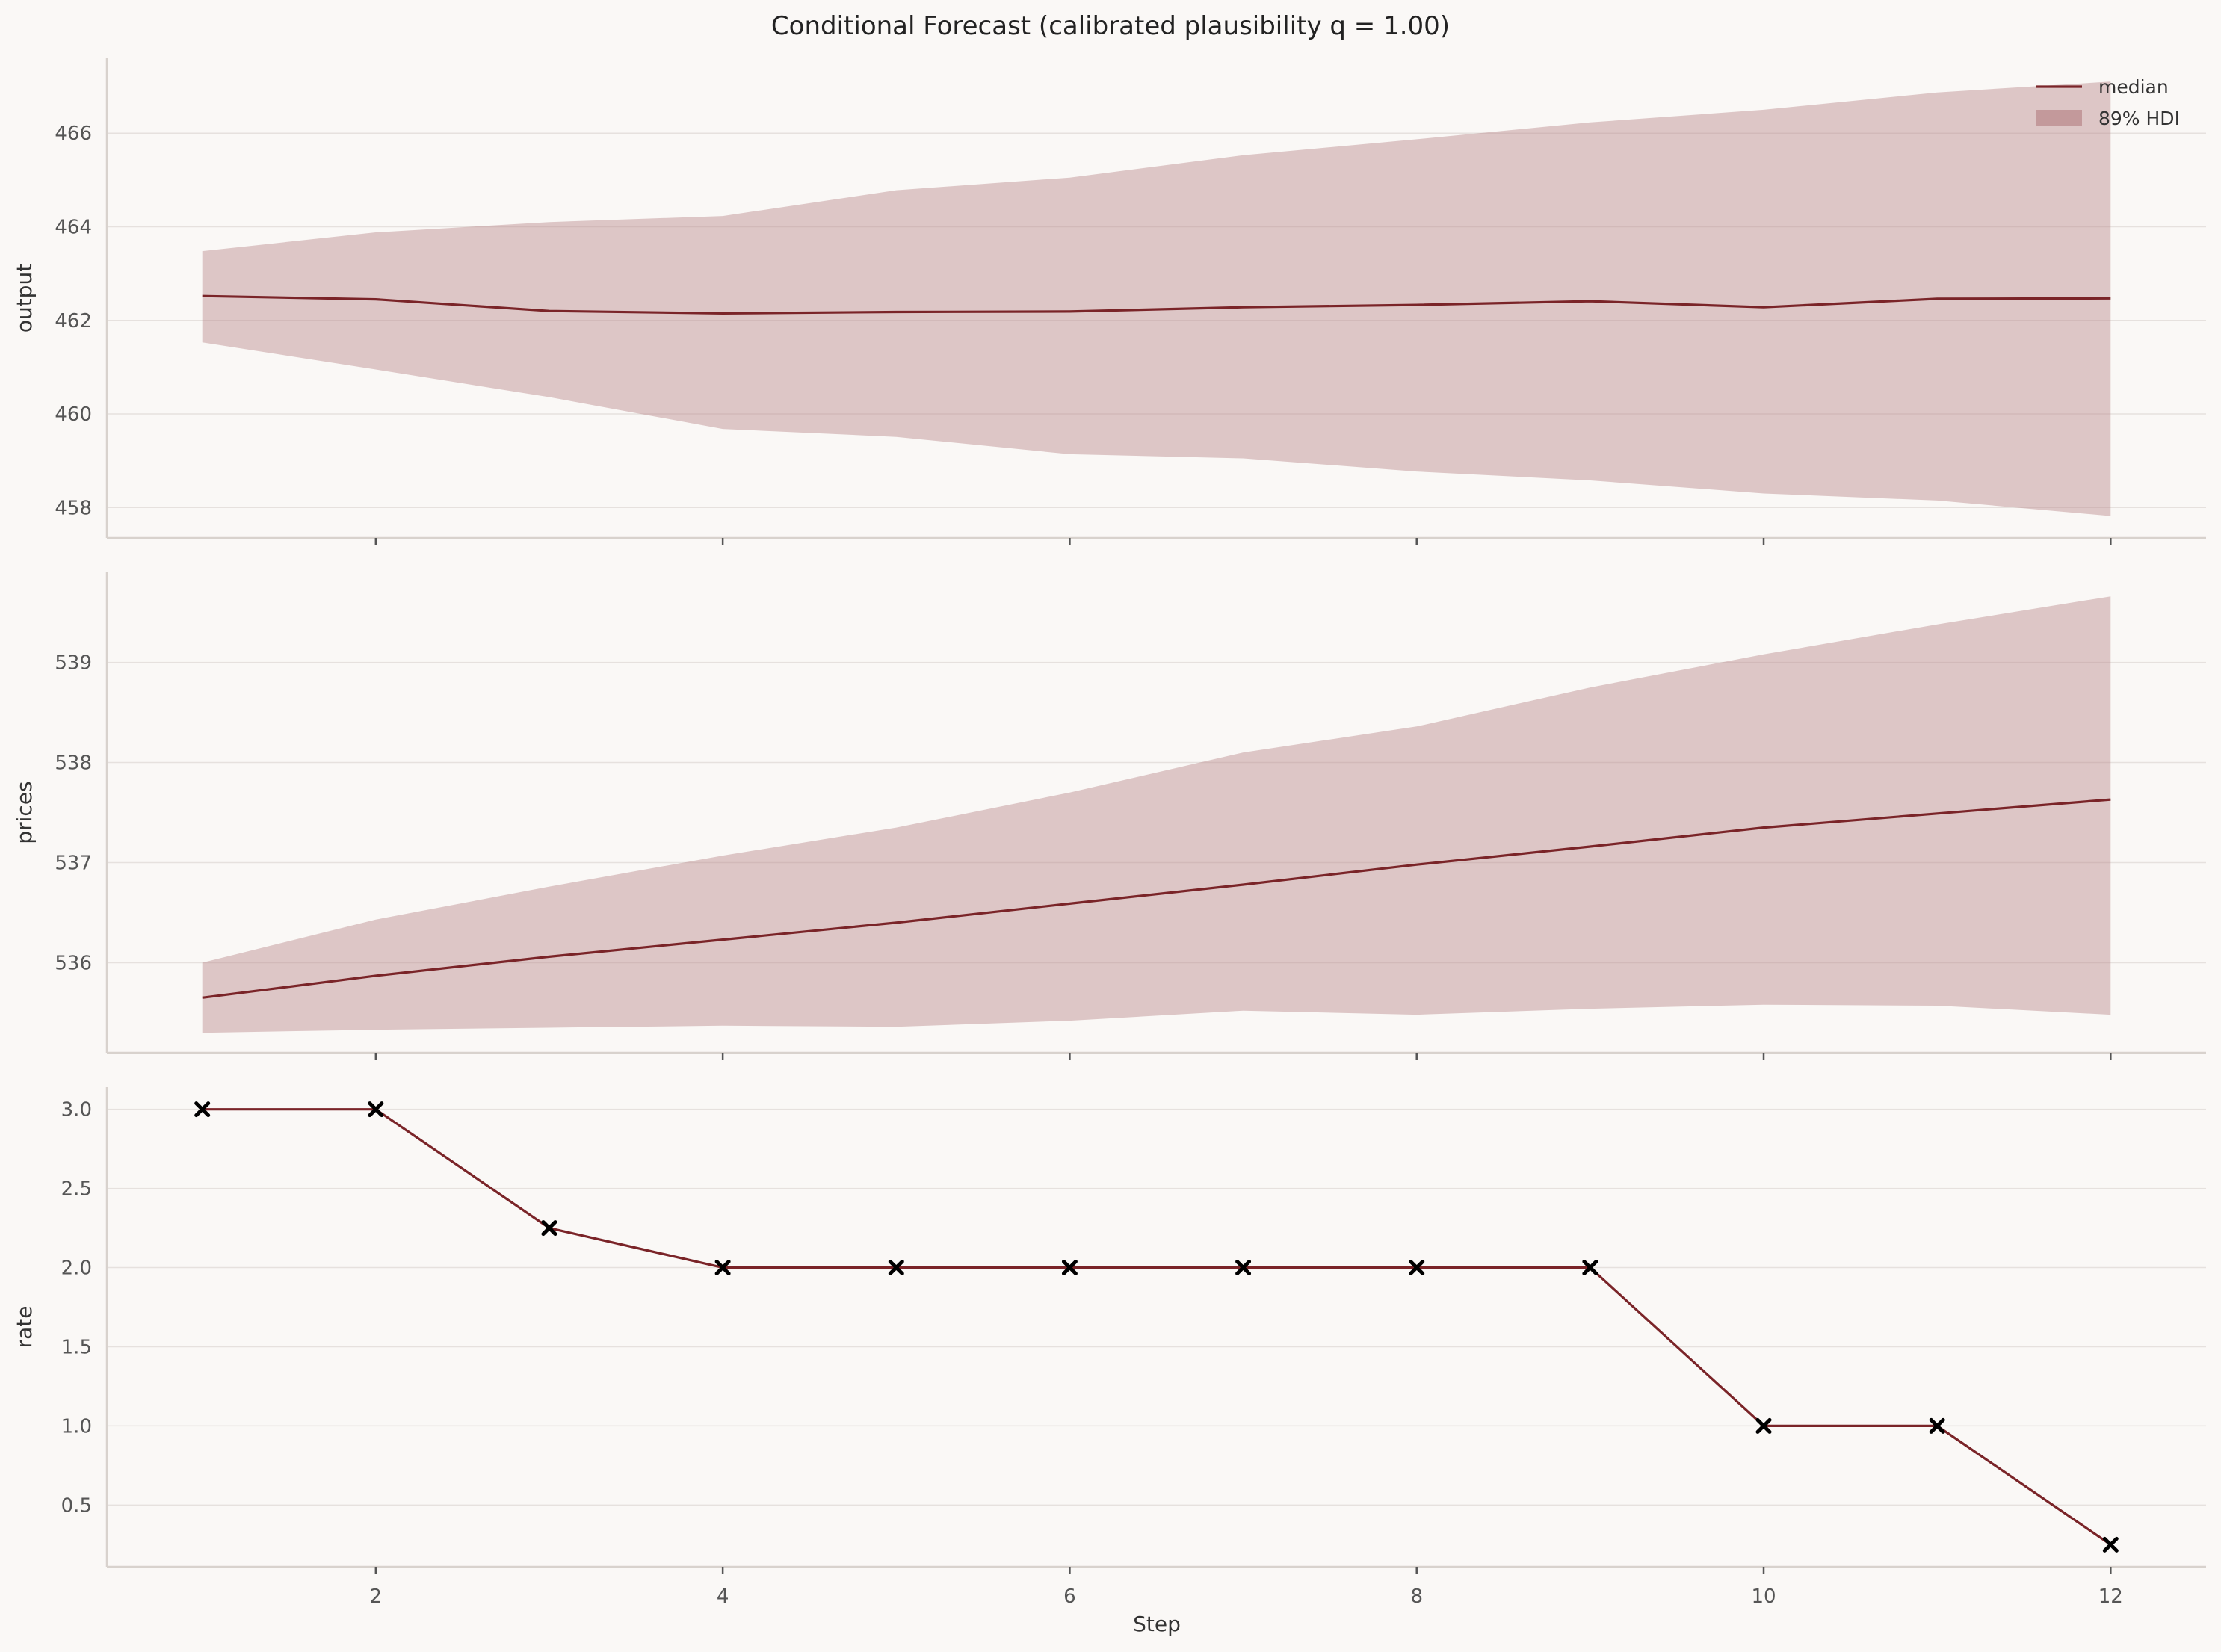  Describe the element at coordinates (1156, 304) in the screenshot. I see `median-line-output` at that location.